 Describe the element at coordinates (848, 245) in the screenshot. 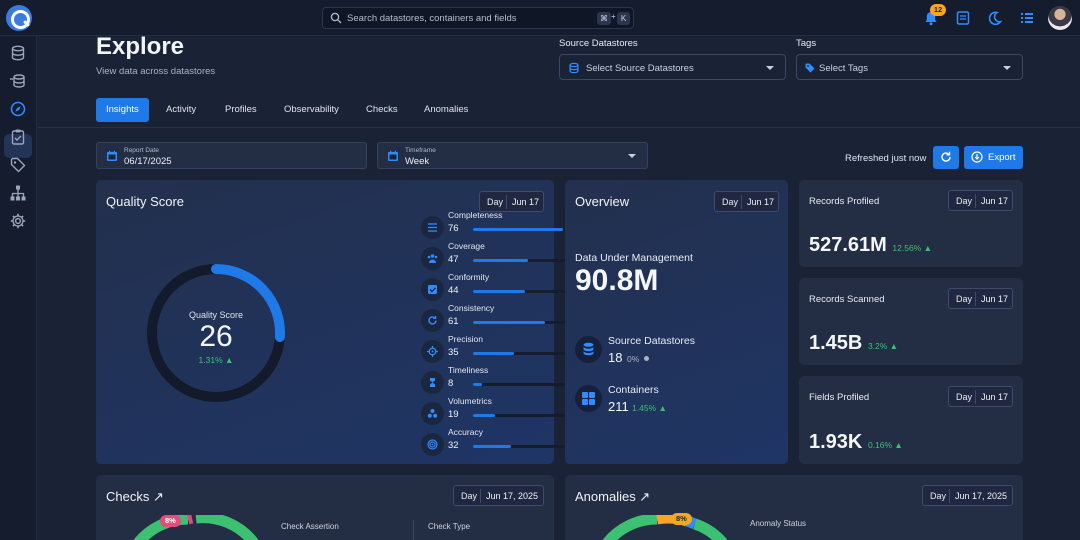

I see `records-profiled-number: 527.61M` at that location.